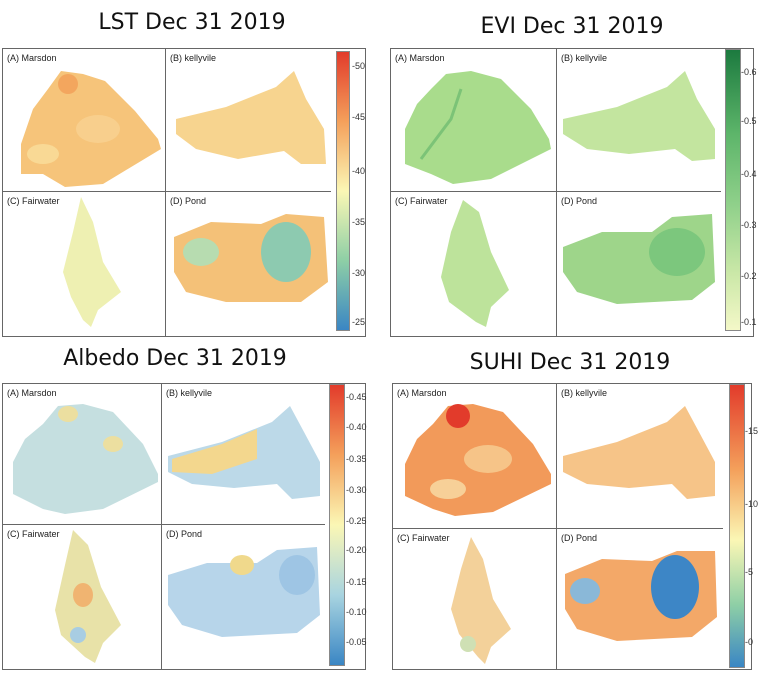  I want to click on colorbar-tick: -0.25, so click(356, 521).